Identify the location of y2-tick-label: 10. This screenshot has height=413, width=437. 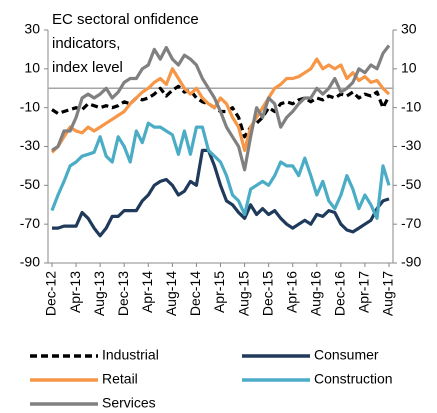
(409, 68).